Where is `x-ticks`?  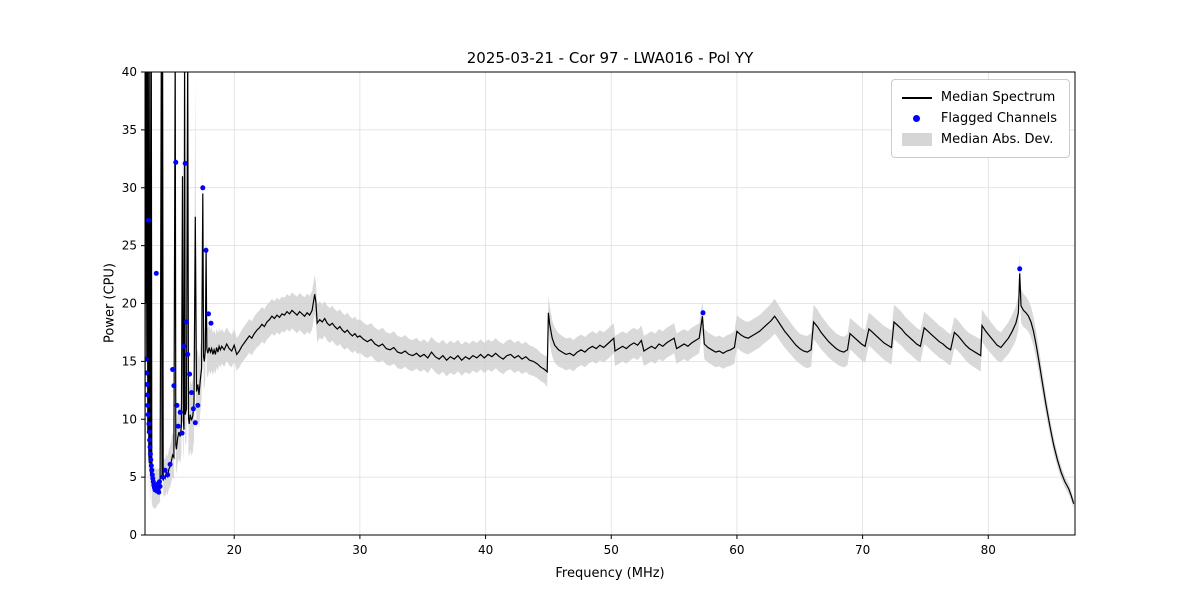 x-ticks is located at coordinates (611, 537).